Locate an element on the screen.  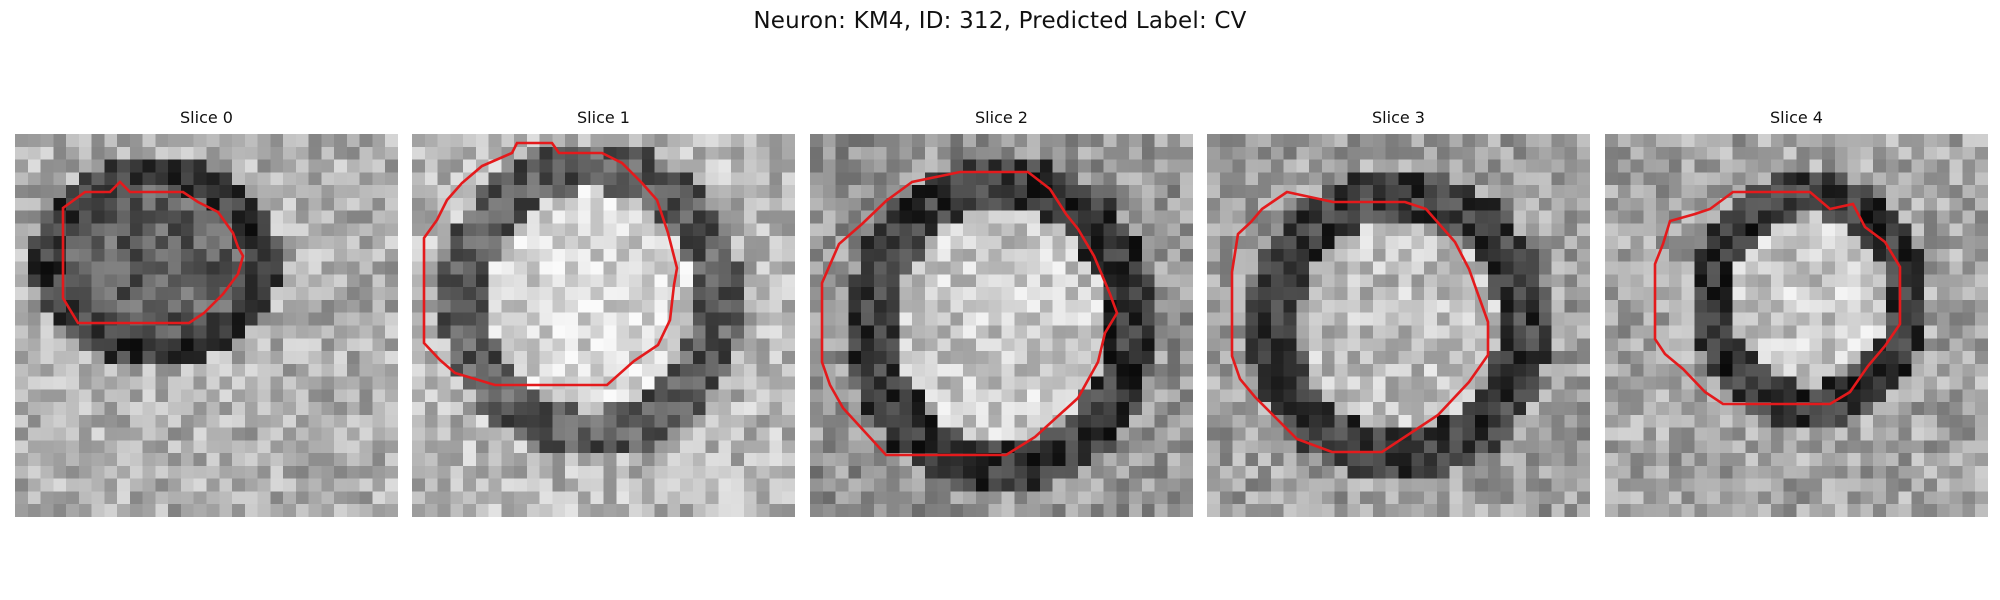
slice-panel-2: Slice 2 is located at coordinates (1001, 314).